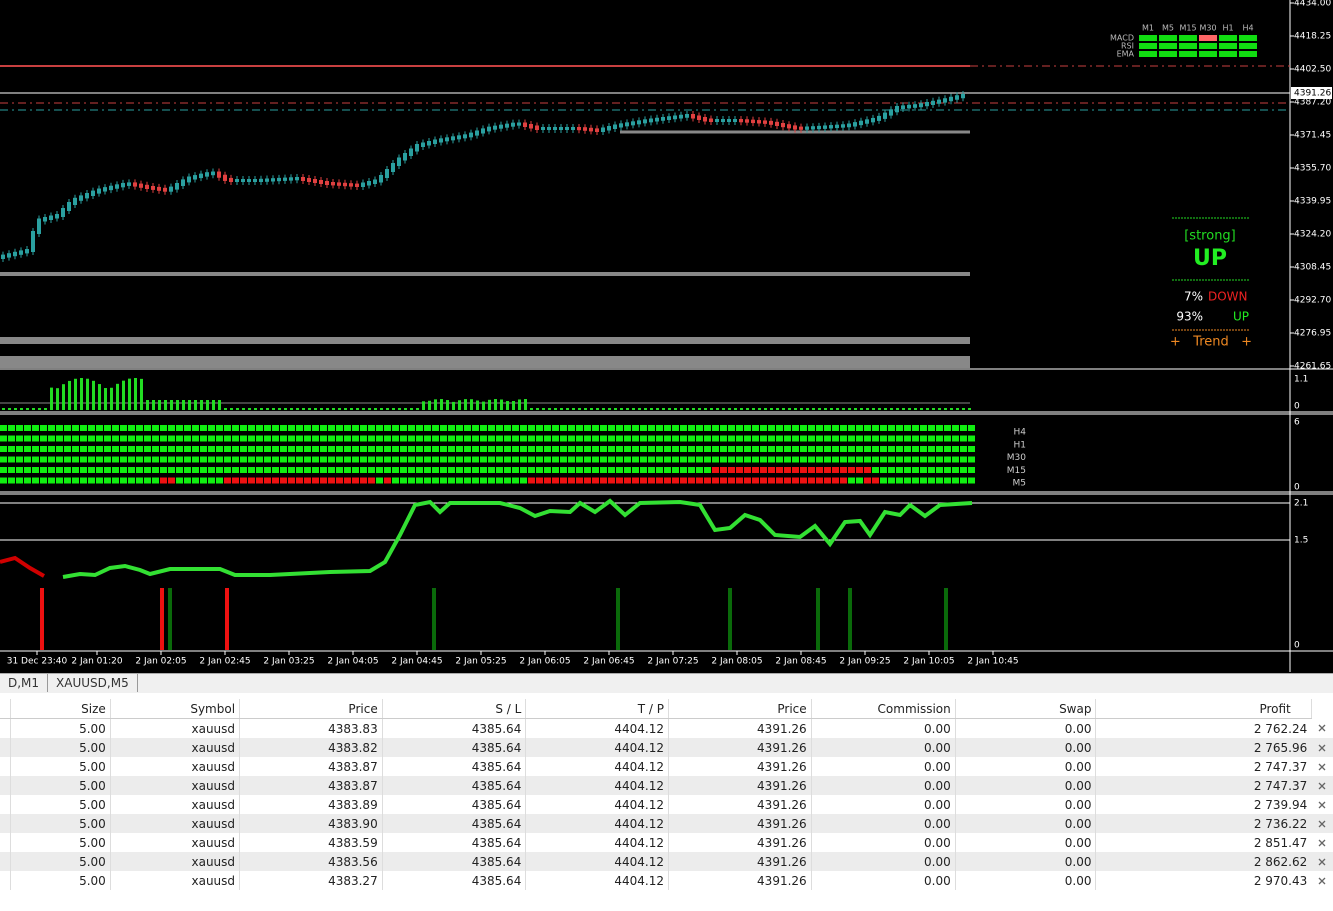 This screenshot has width=1333, height=911. Describe the element at coordinates (1312, 94) in the screenshot. I see `current-price: 4391.26` at that location.